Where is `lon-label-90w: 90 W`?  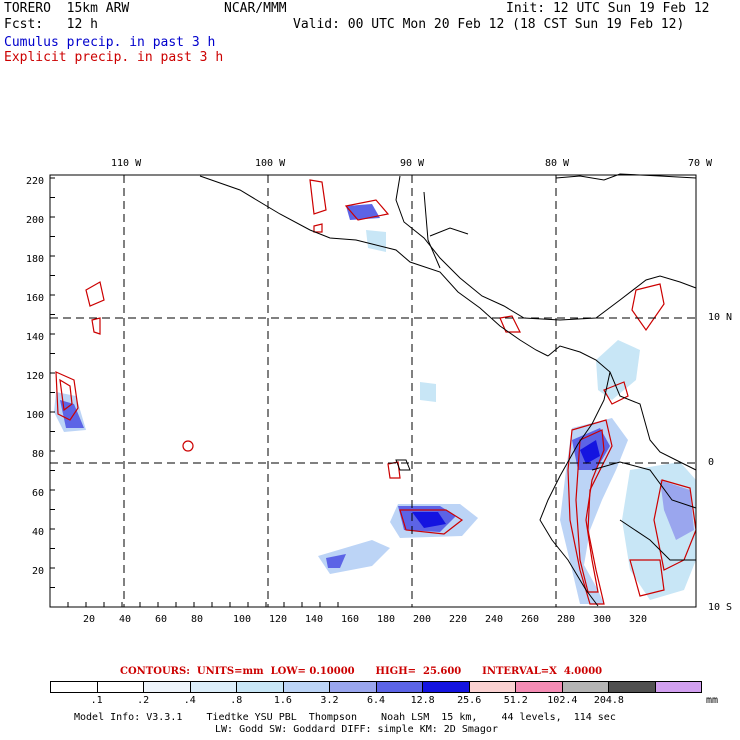
lon-label-90w: 90 W is located at coordinates (412, 163).